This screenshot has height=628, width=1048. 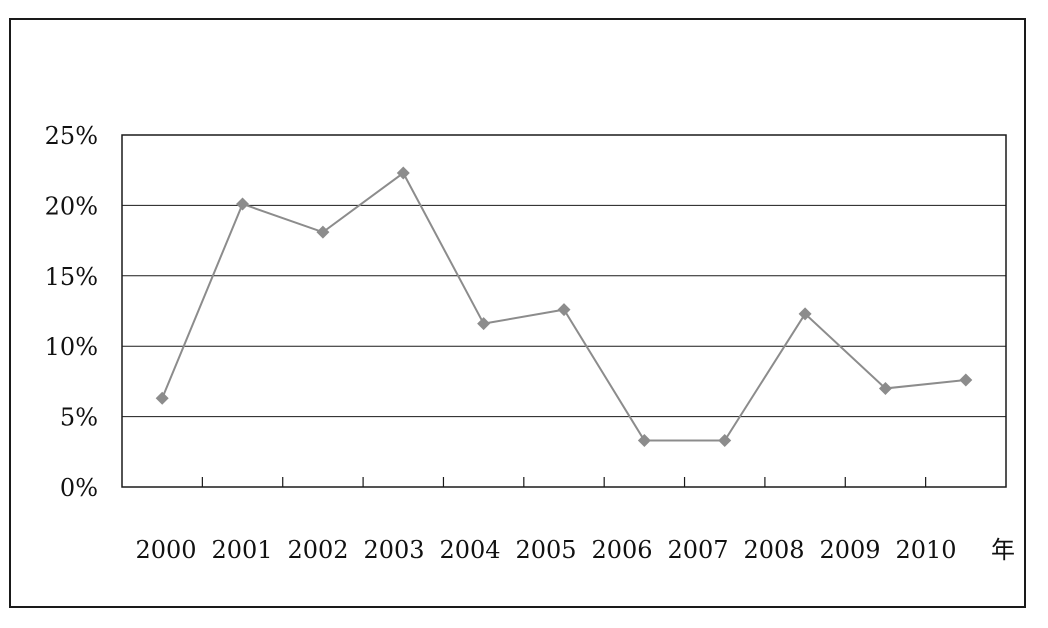 I want to click on x-tick-label: 2000, so click(x=165, y=550).